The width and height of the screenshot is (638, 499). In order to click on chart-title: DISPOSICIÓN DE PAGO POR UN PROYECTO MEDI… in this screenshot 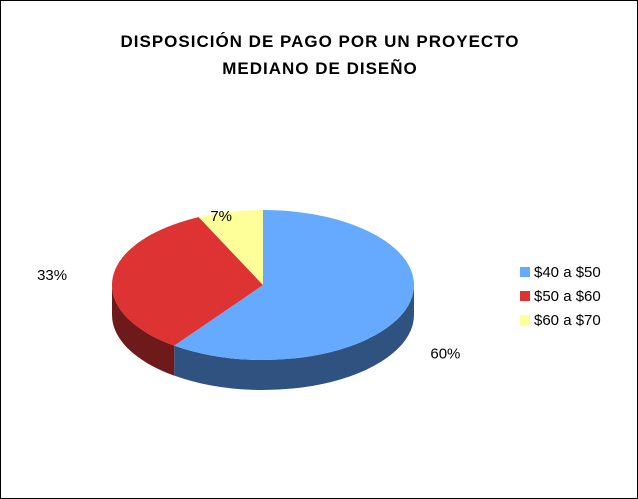, I will do `click(320, 55)`.